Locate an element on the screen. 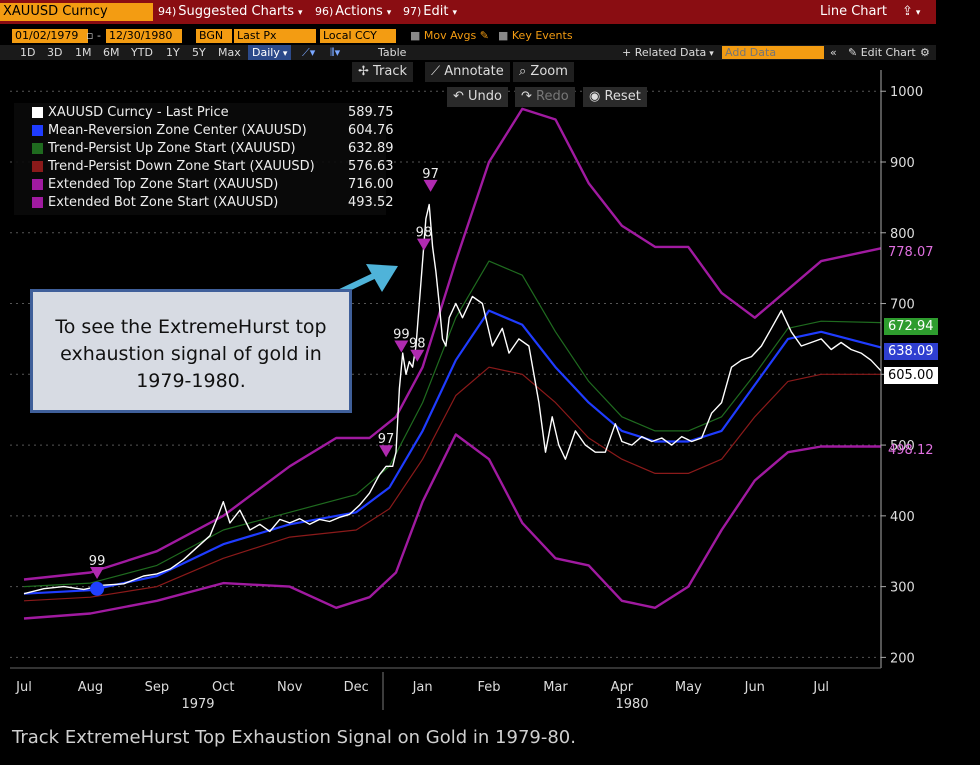  year-label-1980: 1980 is located at coordinates (631, 704).